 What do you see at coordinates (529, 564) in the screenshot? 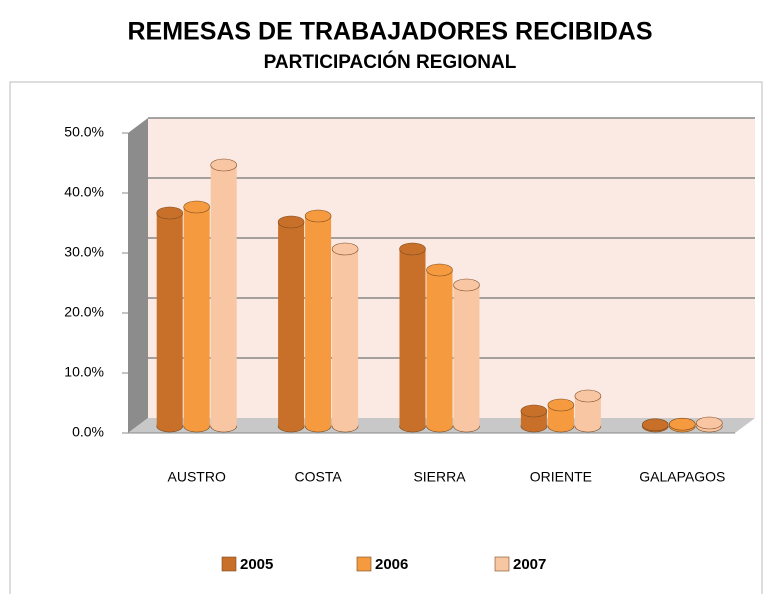
I see `legend-label: 2007` at bounding box center [529, 564].